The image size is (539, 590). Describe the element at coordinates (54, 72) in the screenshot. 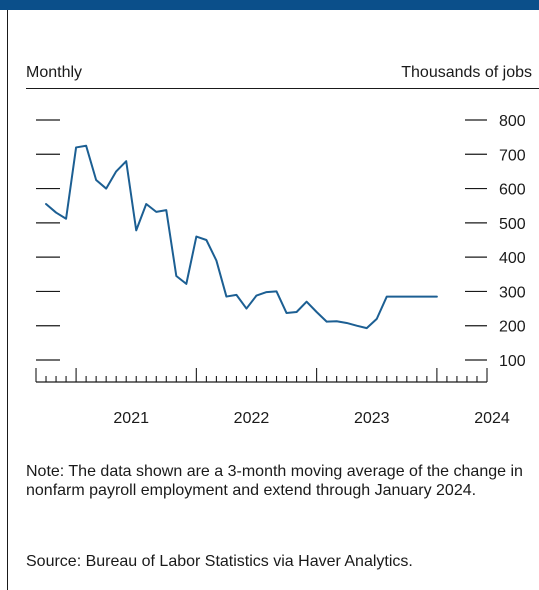

I see `frequency-label: Monthly` at that location.